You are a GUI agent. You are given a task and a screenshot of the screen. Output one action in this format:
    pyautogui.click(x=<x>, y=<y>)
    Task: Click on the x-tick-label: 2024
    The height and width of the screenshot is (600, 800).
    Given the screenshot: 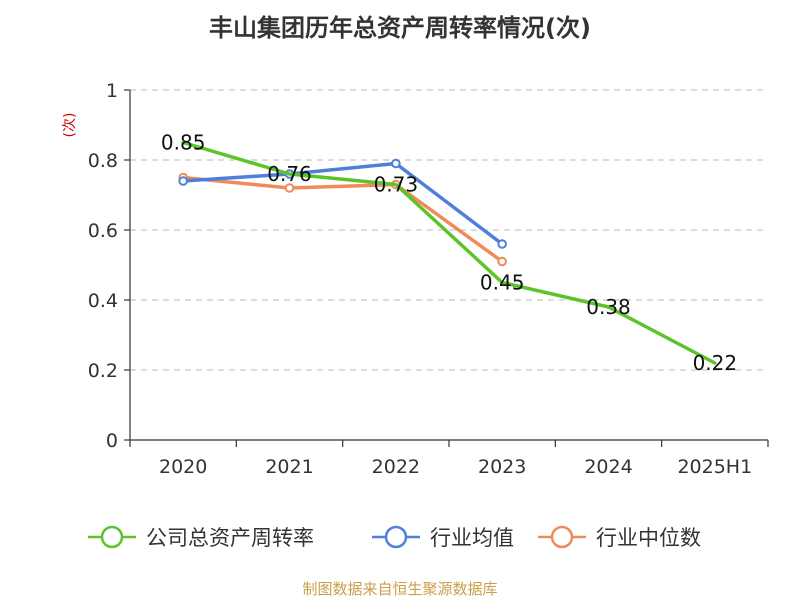 What is the action you would take?
    pyautogui.click(x=608, y=467)
    